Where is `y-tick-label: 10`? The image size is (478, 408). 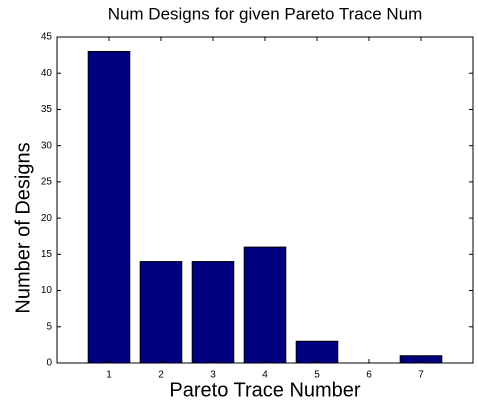
y-tick-label: 10 is located at coordinates (47, 290).